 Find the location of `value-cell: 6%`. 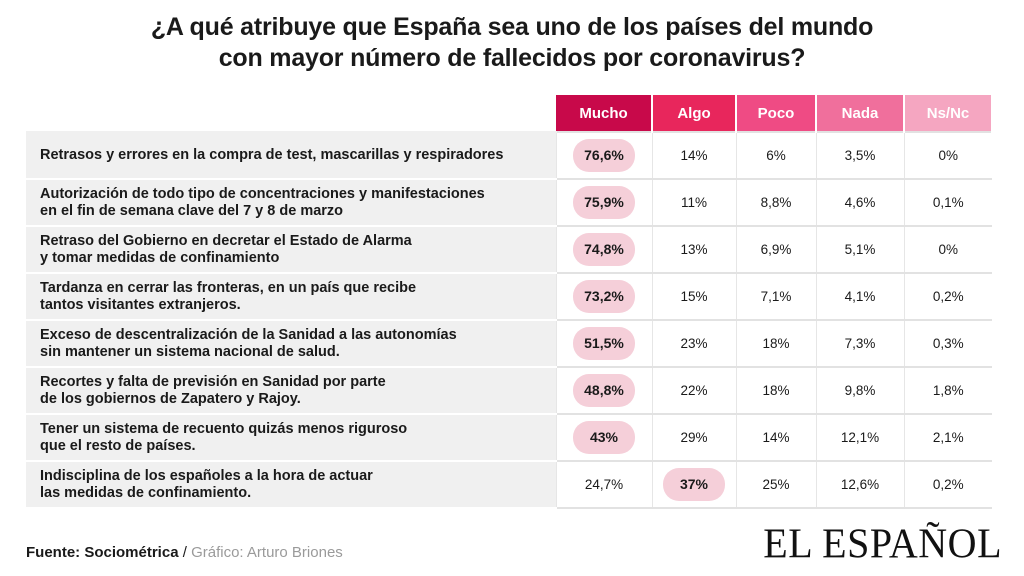

value-cell: 6% is located at coordinates (775, 155).